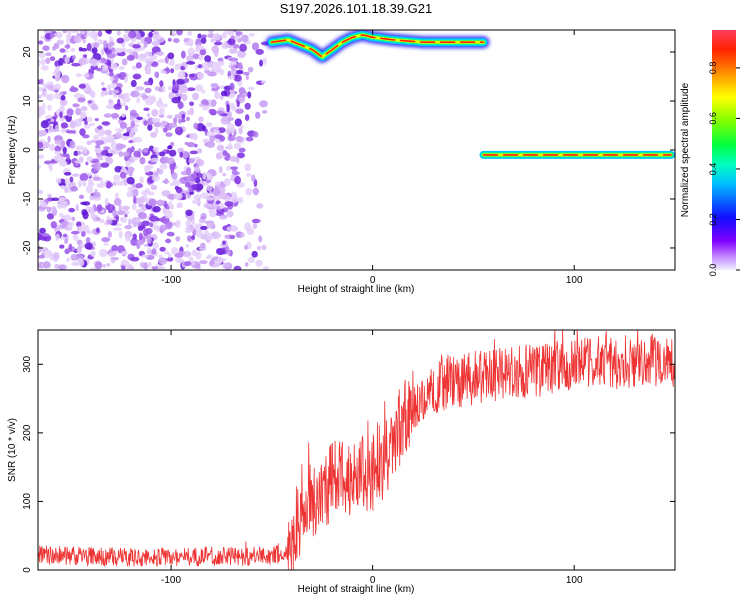 The height and width of the screenshot is (600, 750). What do you see at coordinates (12, 450) in the screenshot?
I see `snr-y-axis-label: SNR (10 * v/v)` at bounding box center [12, 450].